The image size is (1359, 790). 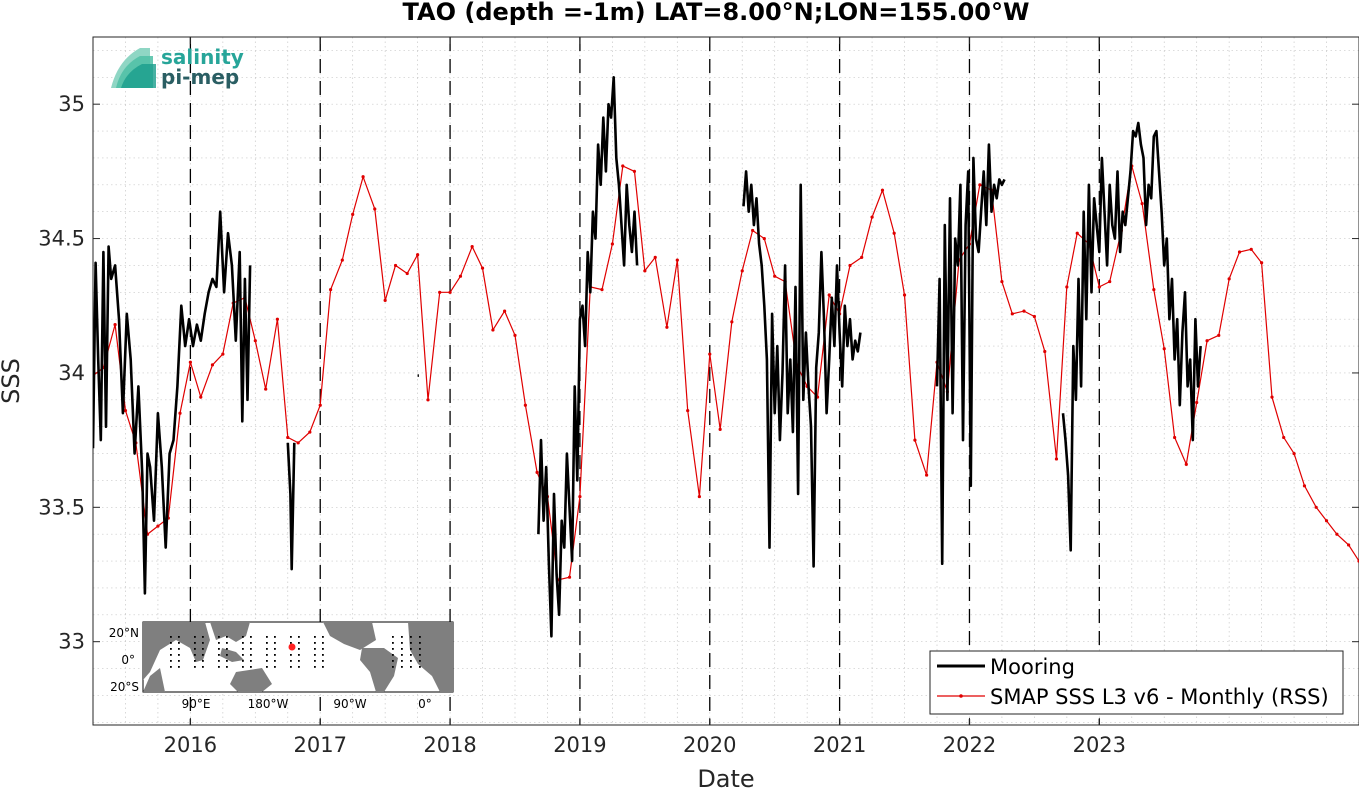 What do you see at coordinates (349, 704) in the screenshot?
I see `inset-xlabel-90w: 90°W` at bounding box center [349, 704].